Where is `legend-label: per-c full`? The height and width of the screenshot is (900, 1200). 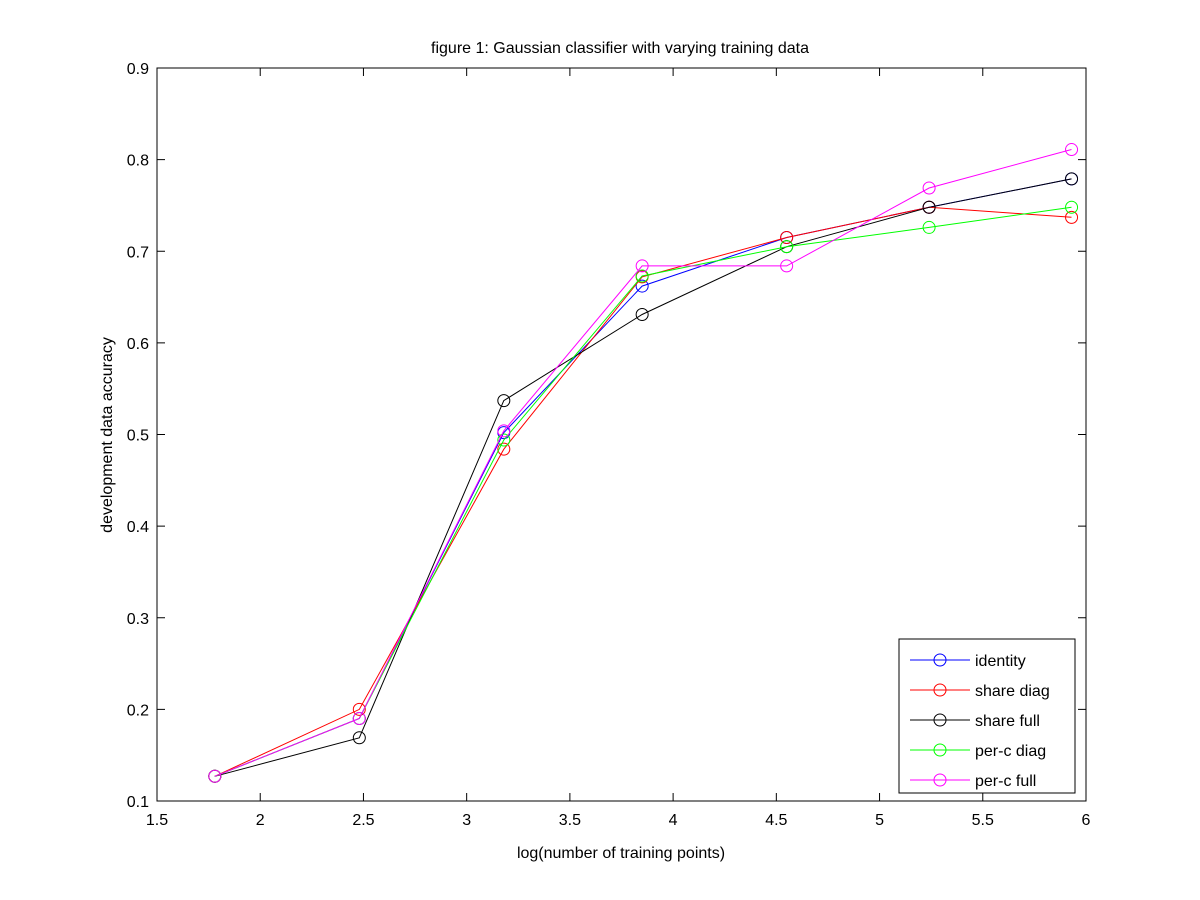 legend-label: per-c full is located at coordinates (1005, 781).